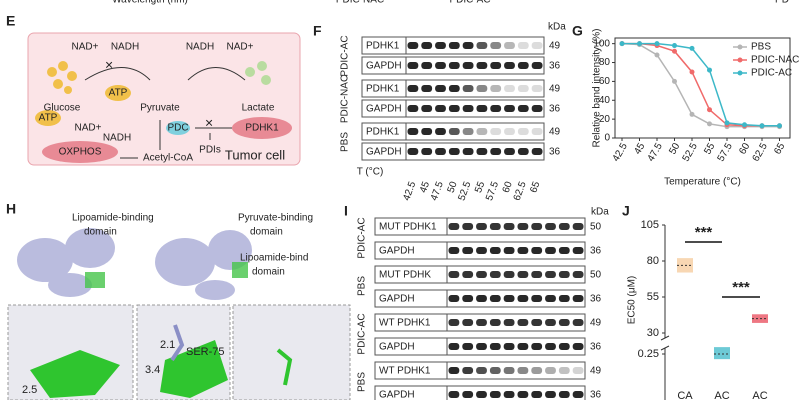 The height and width of the screenshot is (400, 800). Describe the element at coordinates (345, 55) in the screenshot. I see `group-label: PDIC-AC` at that location.